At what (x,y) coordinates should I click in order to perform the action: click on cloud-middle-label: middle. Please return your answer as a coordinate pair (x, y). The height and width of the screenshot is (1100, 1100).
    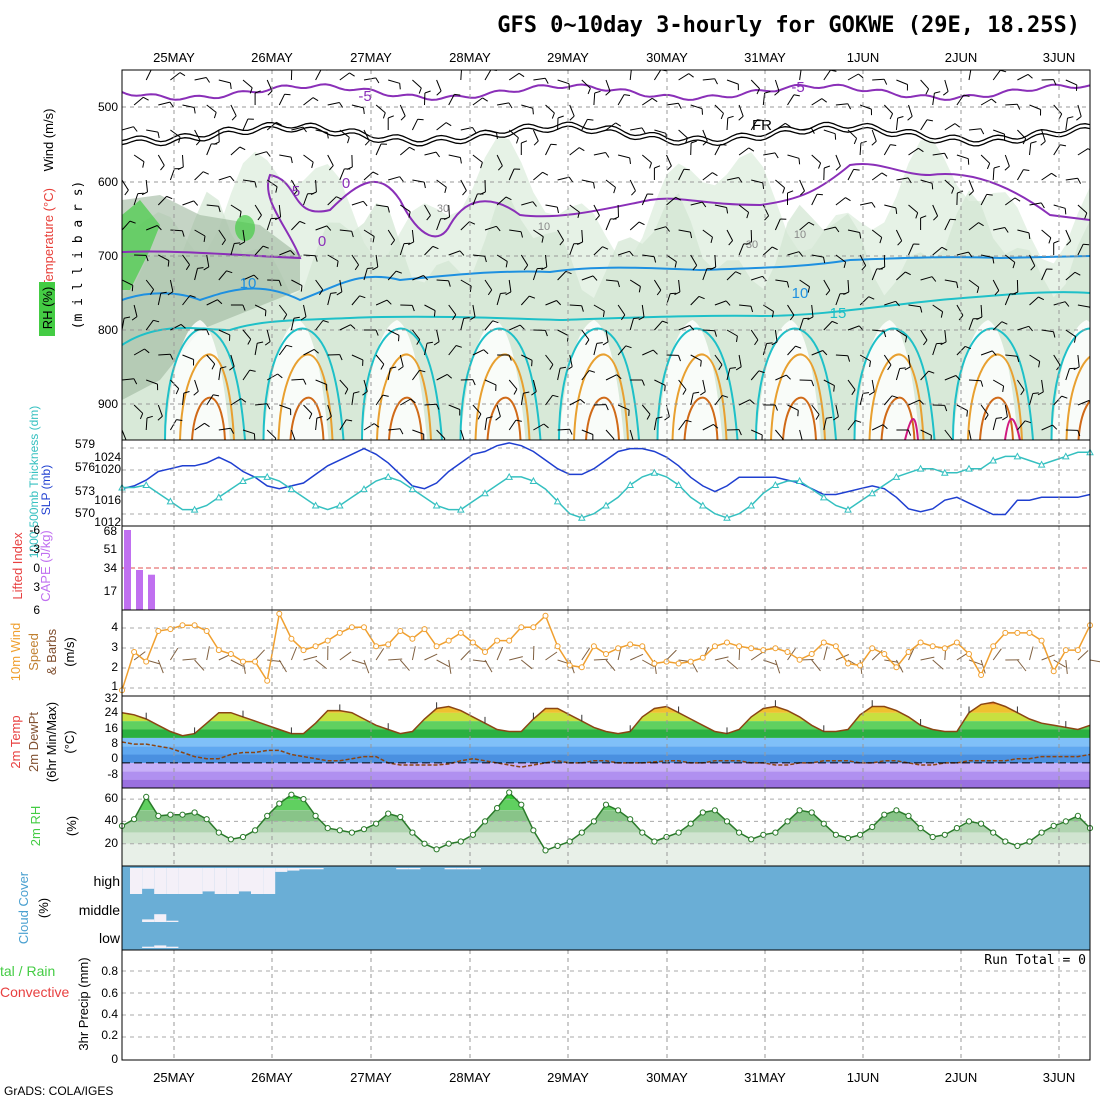
    Looking at the image, I should click on (99, 910).